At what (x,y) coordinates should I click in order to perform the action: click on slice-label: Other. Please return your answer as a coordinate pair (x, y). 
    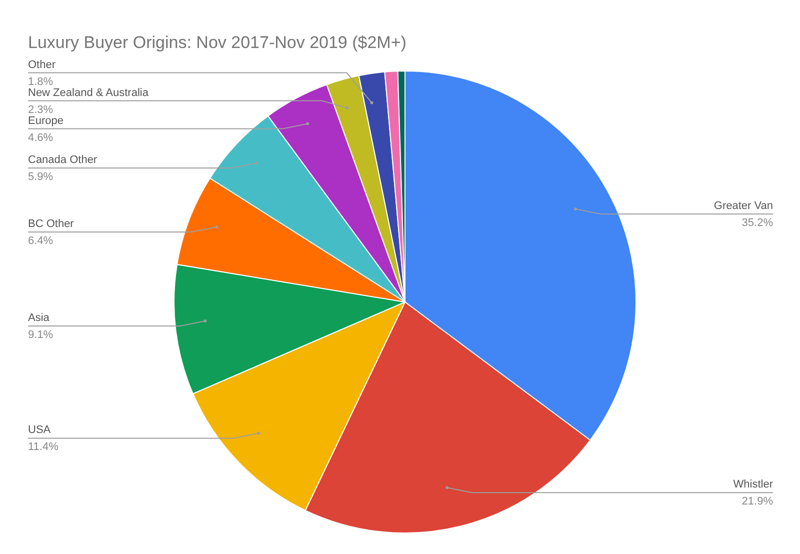
    Looking at the image, I should click on (42, 64).